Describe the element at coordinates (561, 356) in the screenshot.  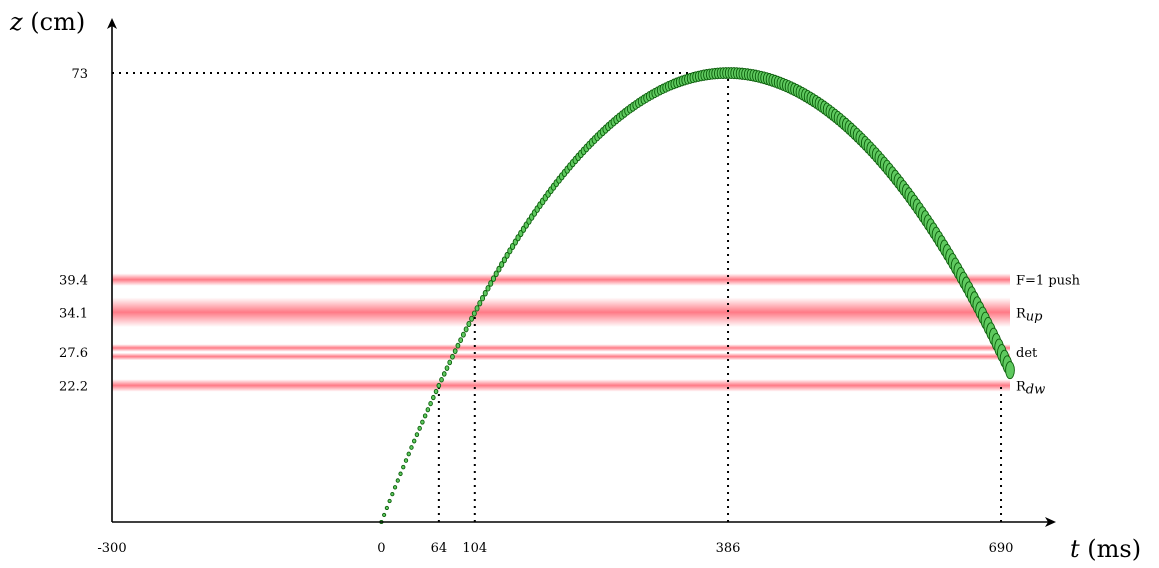
I see `band-2-lower` at that location.